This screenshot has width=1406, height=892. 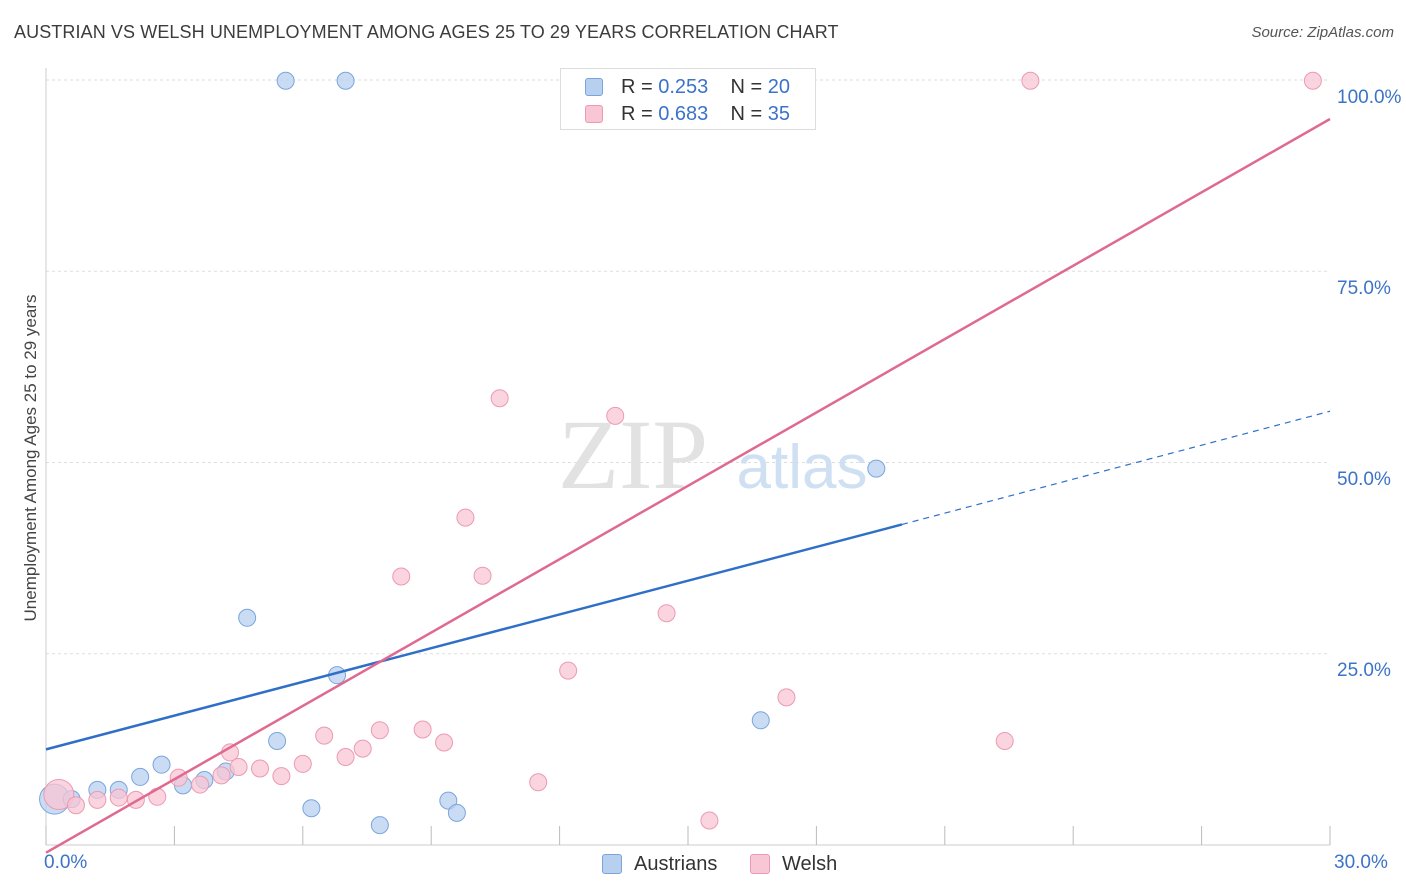 What do you see at coordinates (637, 114) in the screenshot?
I see `welsh-r-label: R =` at bounding box center [637, 114].